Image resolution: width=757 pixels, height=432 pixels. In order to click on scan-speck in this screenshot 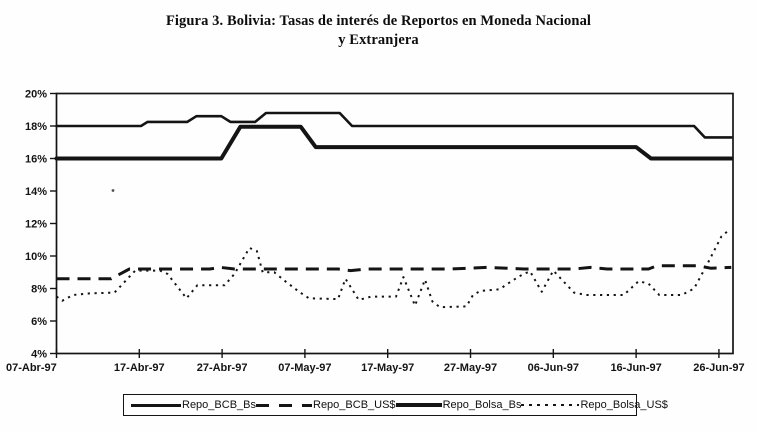, I will do `click(113, 190)`.